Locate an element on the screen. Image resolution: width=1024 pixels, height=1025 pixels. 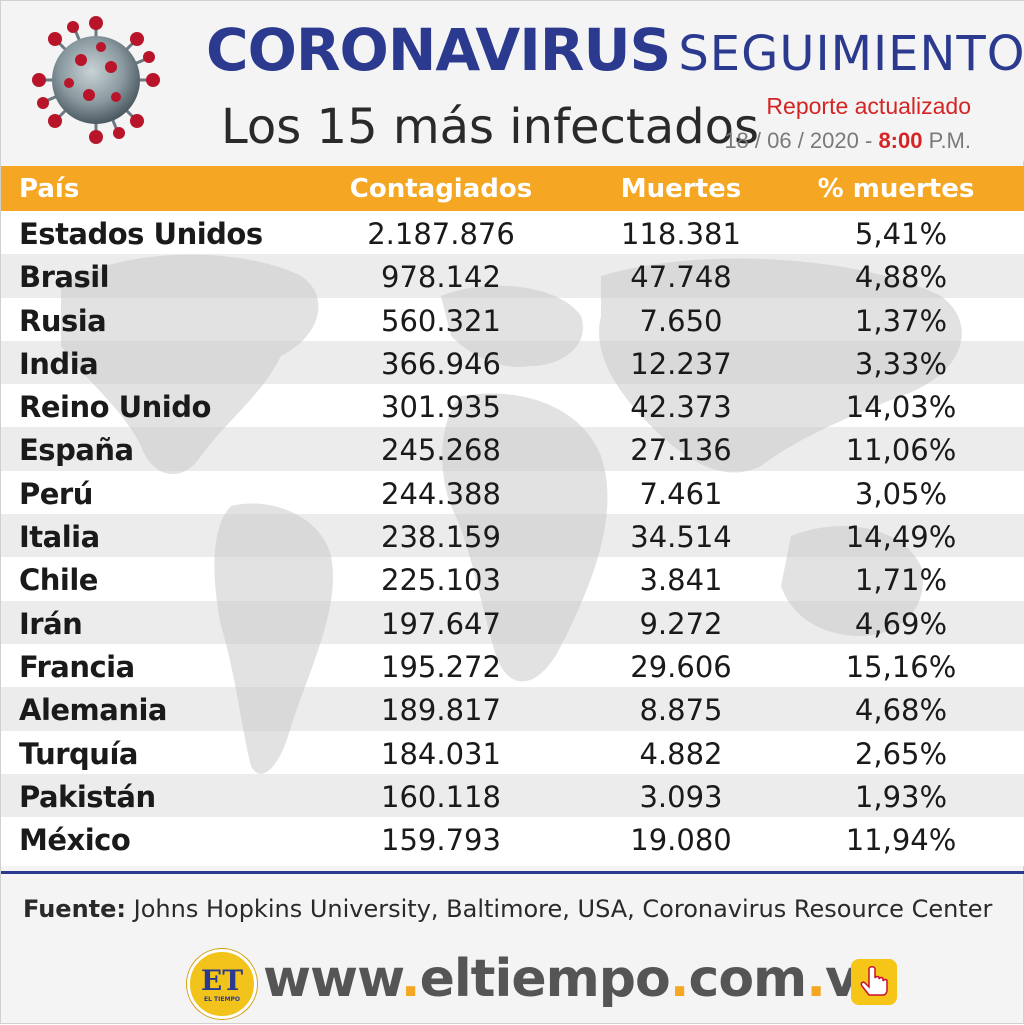
cell-muertes: 118.381 is located at coordinates (681, 234).